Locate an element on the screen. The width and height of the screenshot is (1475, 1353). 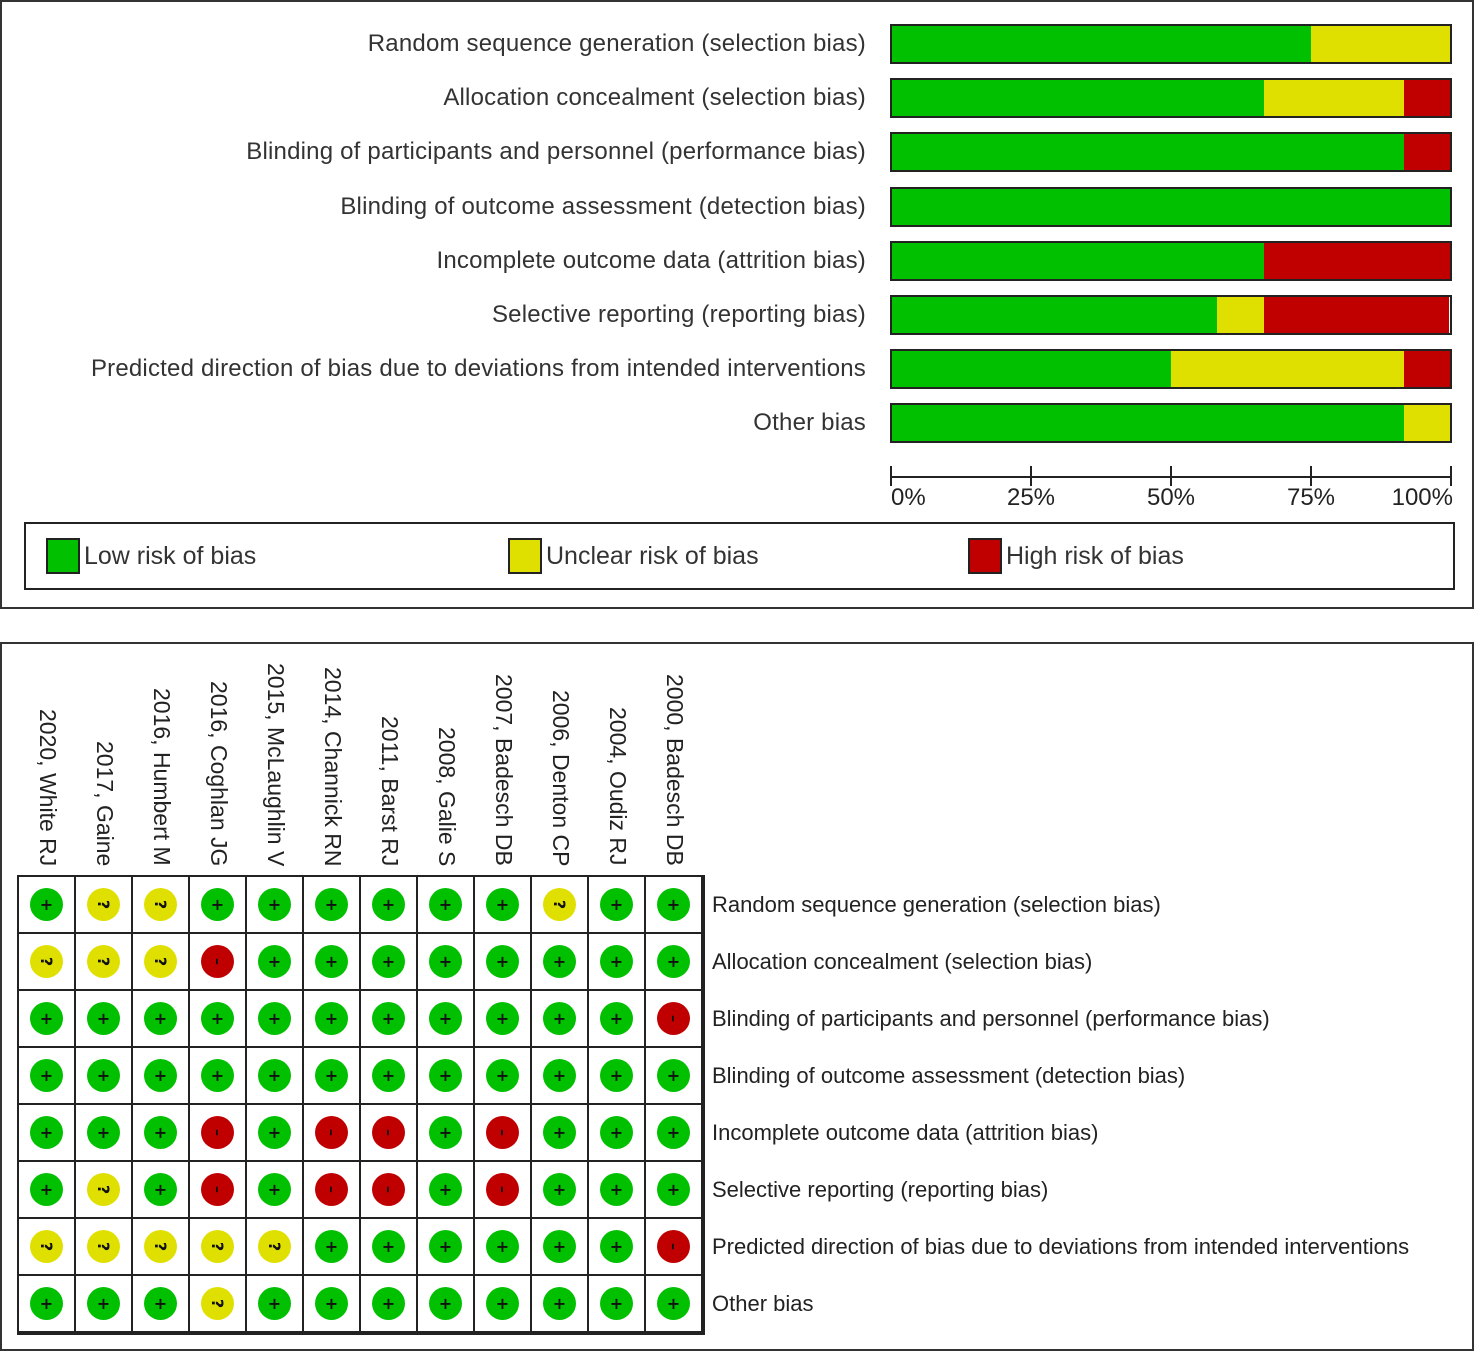
bar-incomplete-outcome-data-attrition-bias is located at coordinates (1171, 260).